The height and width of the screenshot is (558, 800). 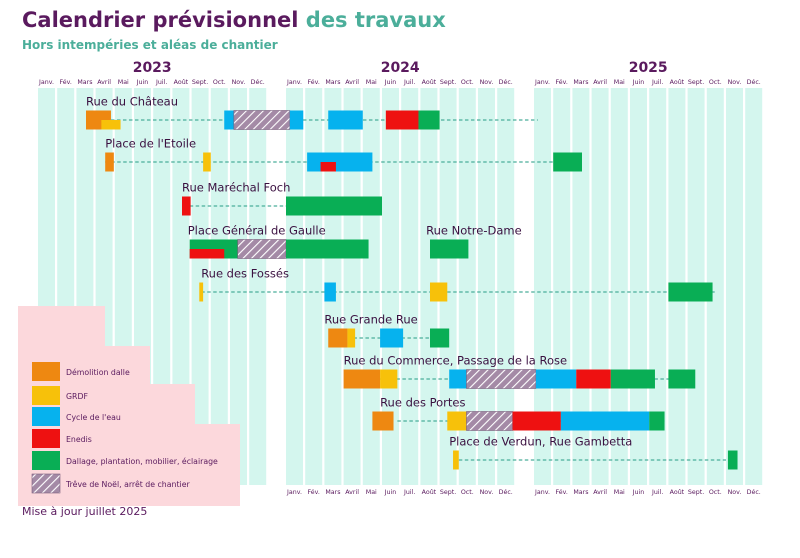 What do you see at coordinates (519, 371) in the screenshot?
I see `street-row: Rue du Commerce, Passage de la Rose` at bounding box center [519, 371].